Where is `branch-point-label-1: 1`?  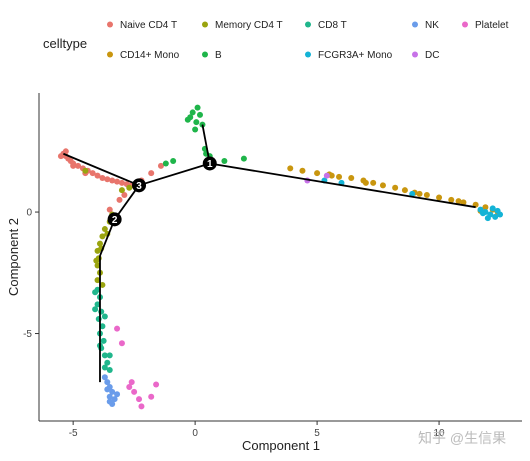 branch-point-label-1: 1 is located at coordinates (210, 164).